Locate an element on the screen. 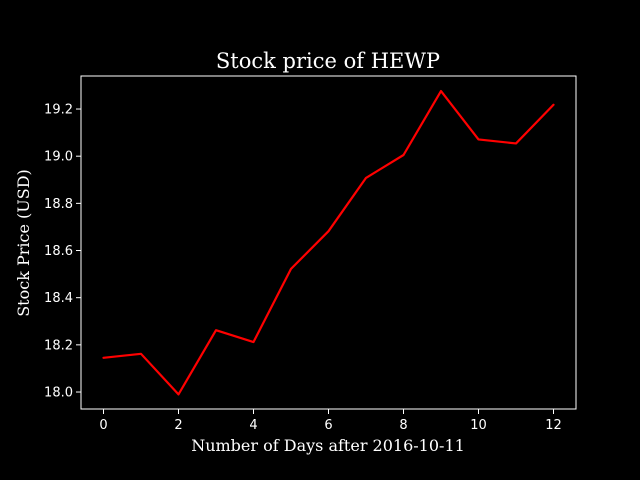 The height and width of the screenshot is (480, 640). y-tick-label: 18.8 is located at coordinates (58, 204).